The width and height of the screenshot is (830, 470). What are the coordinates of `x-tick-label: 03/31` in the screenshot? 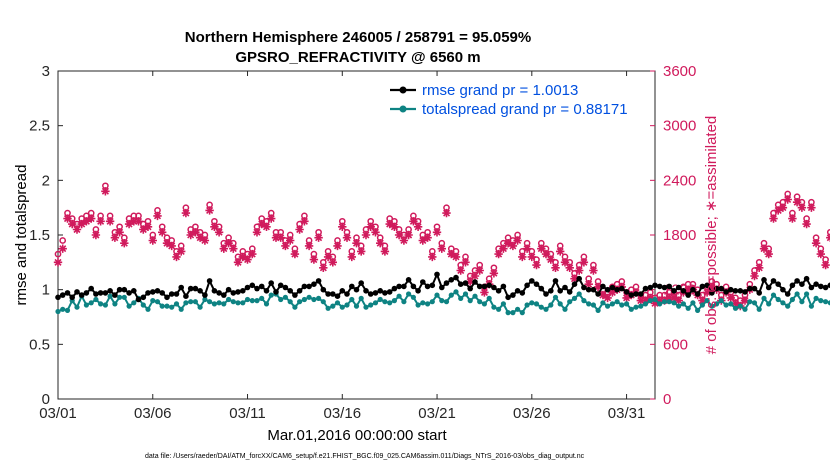 It's located at (627, 413).